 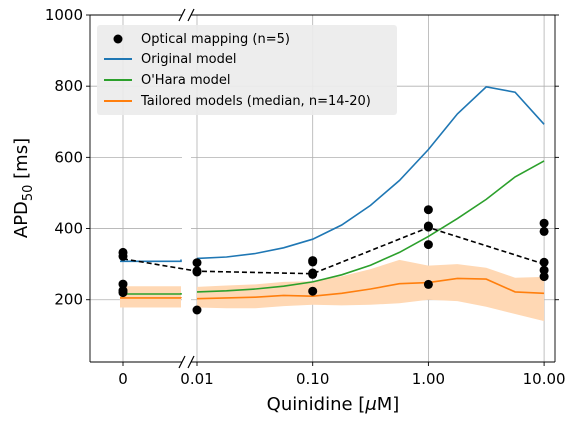 I want to click on tailored-band-left, so click(x=150, y=296).